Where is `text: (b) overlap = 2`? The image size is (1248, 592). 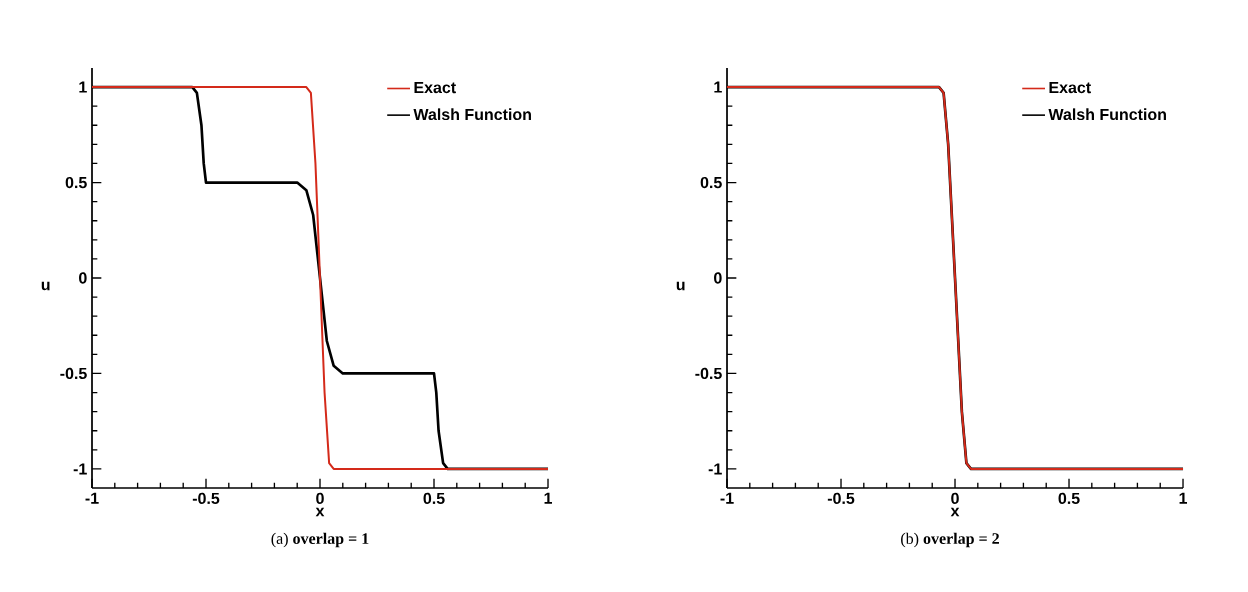 text: (b) overlap = 2 is located at coordinates (950, 540).